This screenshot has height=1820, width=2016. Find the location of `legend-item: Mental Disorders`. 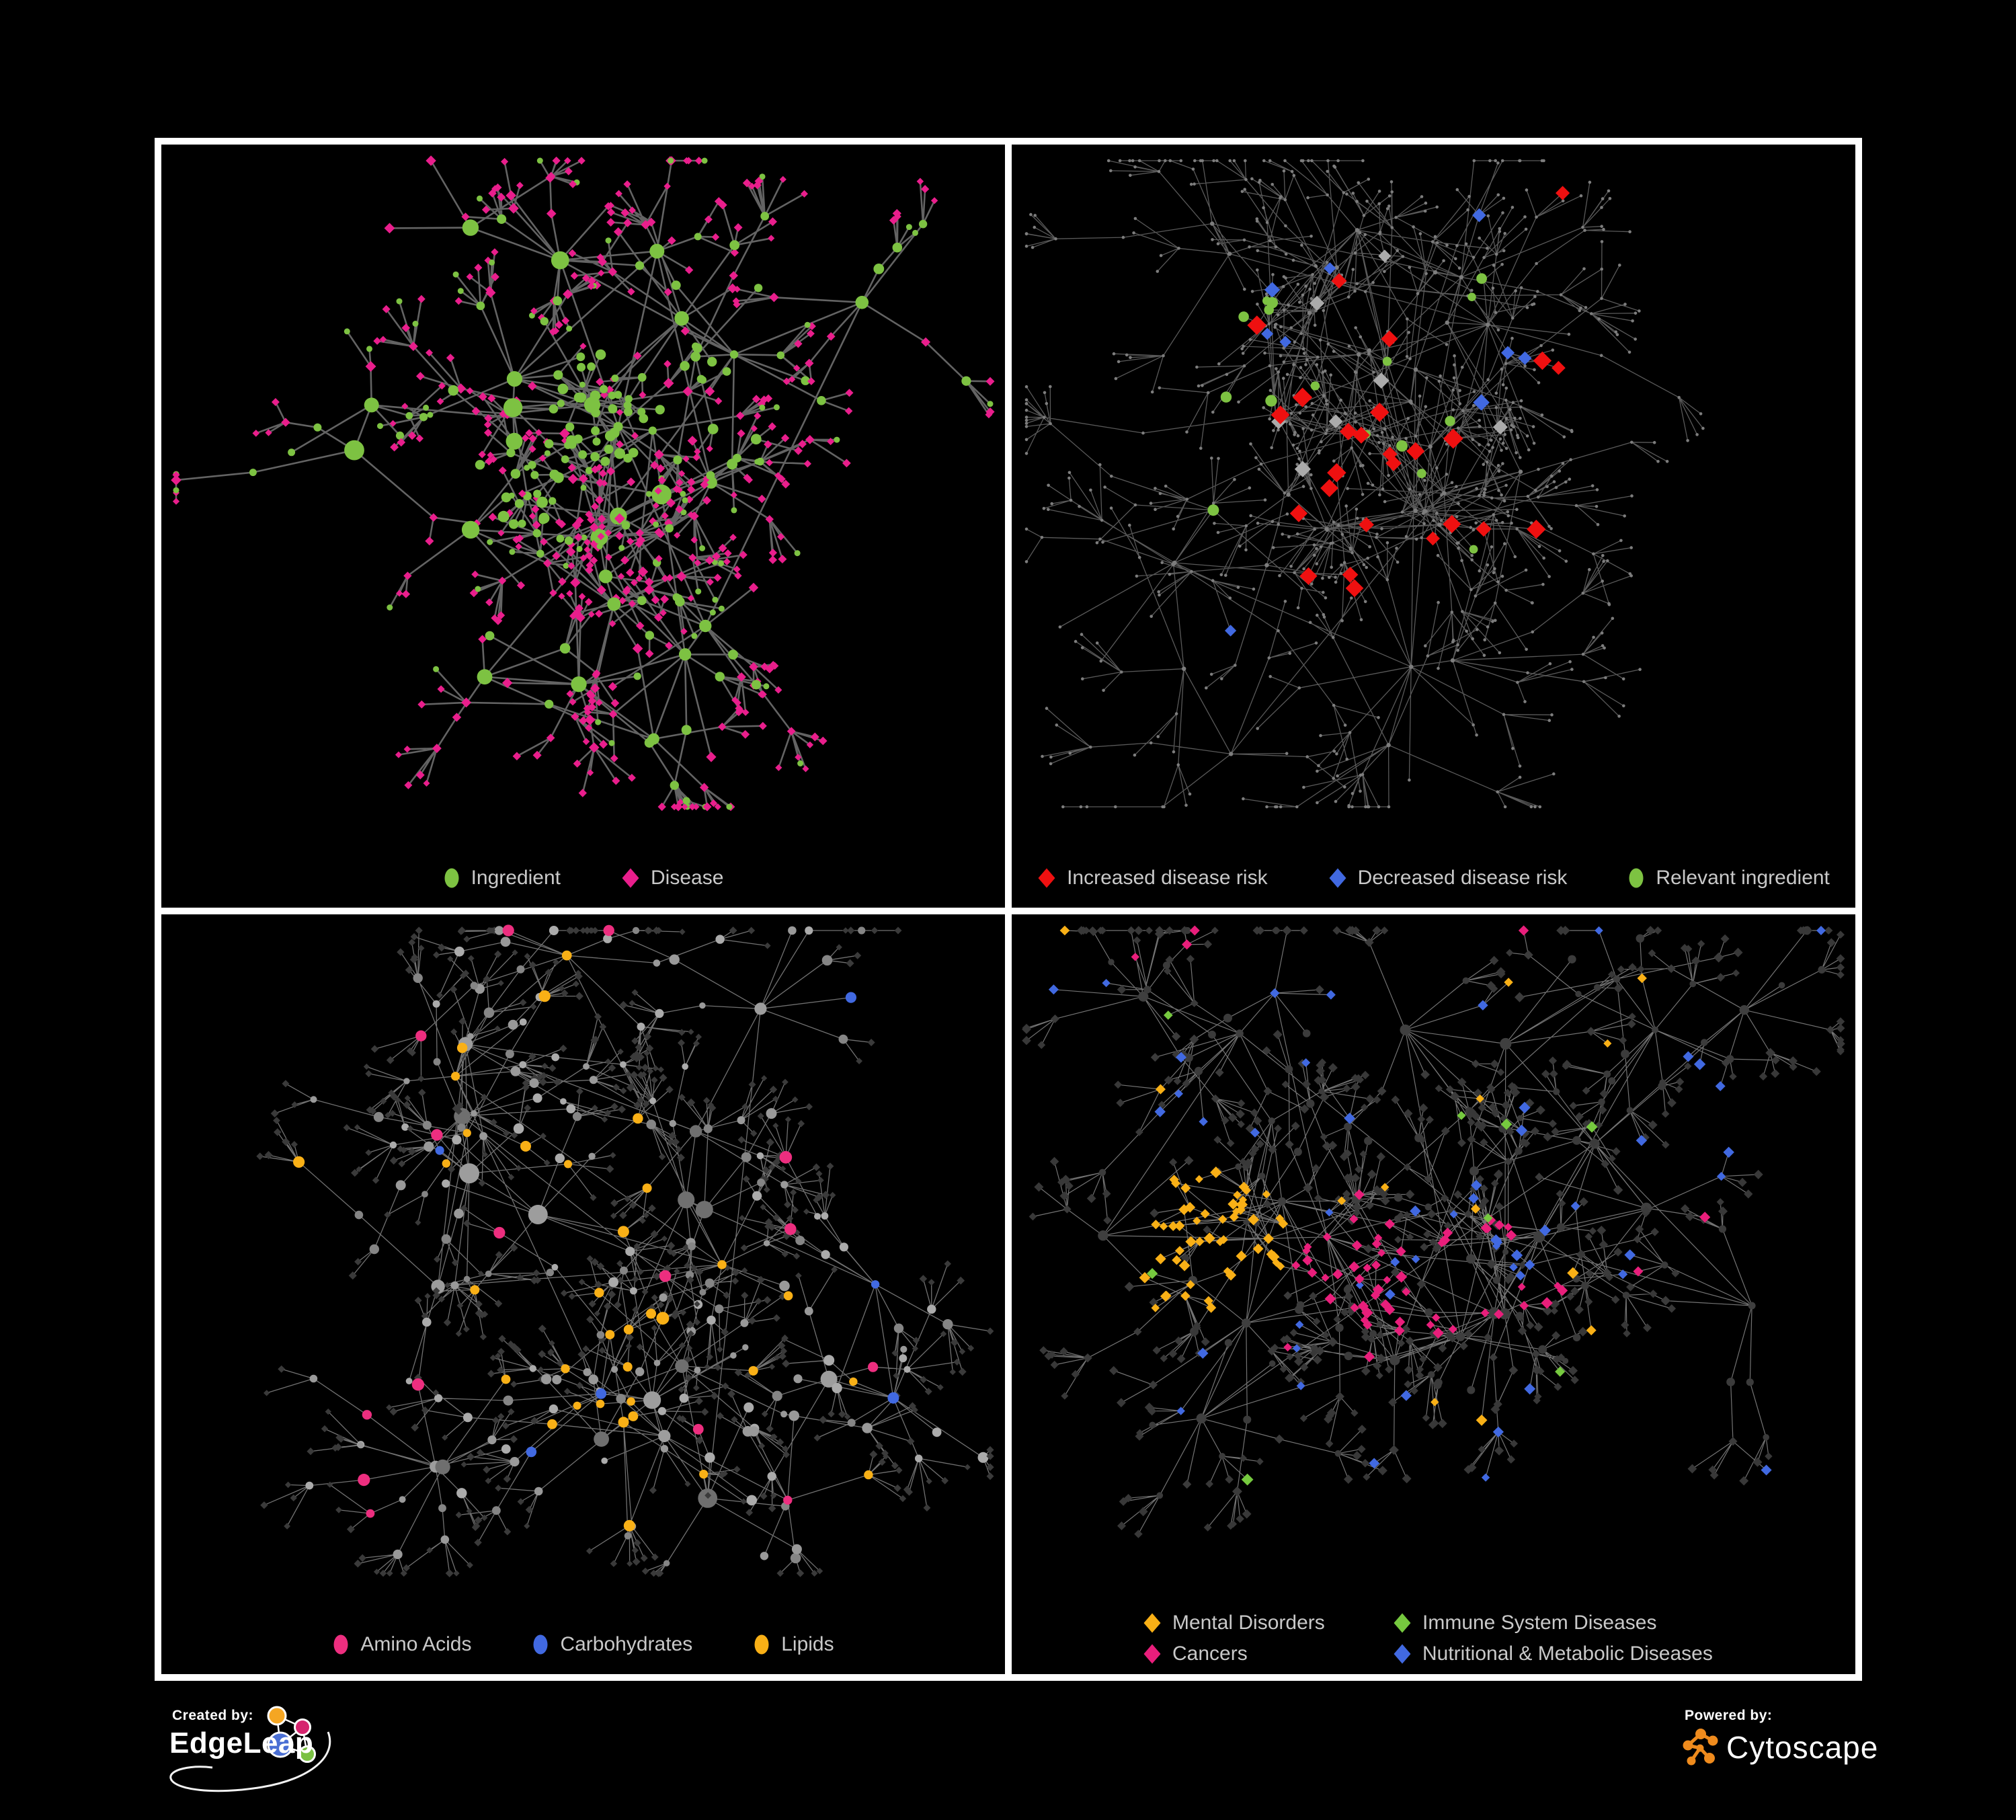

legend-item: Mental Disorders is located at coordinates (1268, 1623).